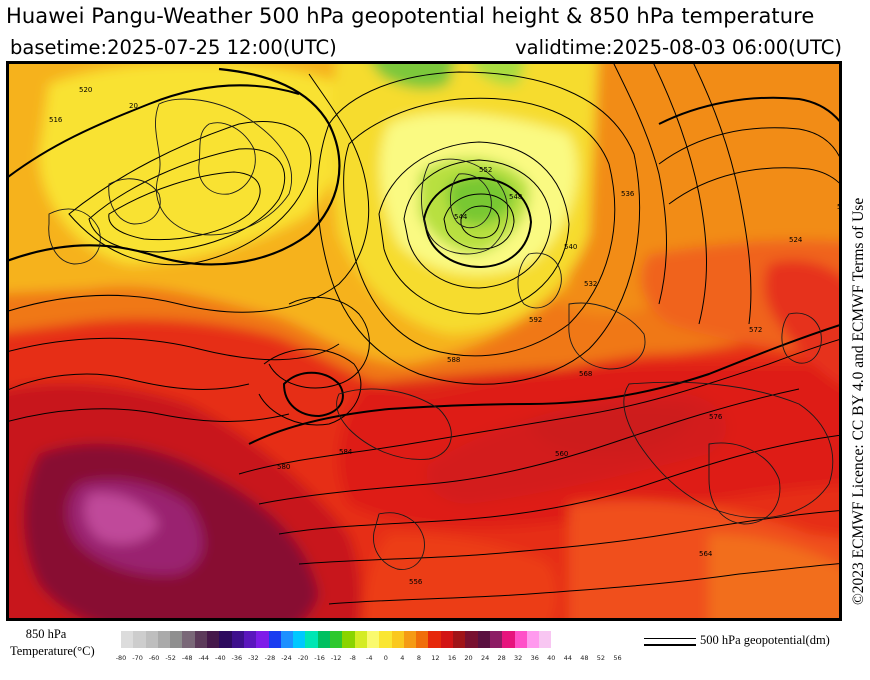 The image size is (870, 680). Describe the element at coordinates (121, 658) in the screenshot. I see `colorbar-tick-label: -80` at that location.